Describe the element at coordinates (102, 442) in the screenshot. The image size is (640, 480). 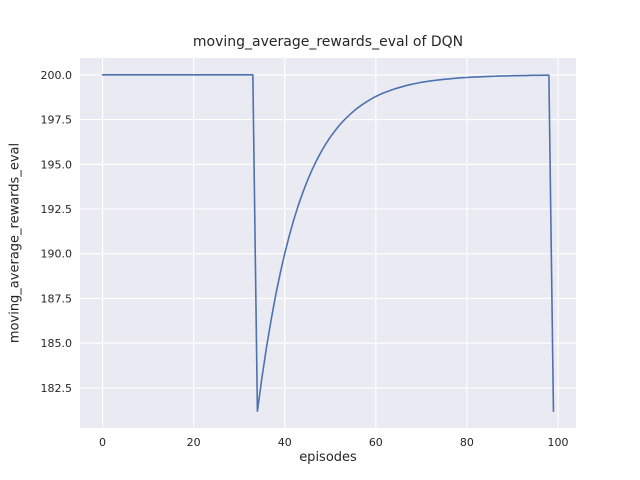
I see `x-tick-label: 0` at that location.